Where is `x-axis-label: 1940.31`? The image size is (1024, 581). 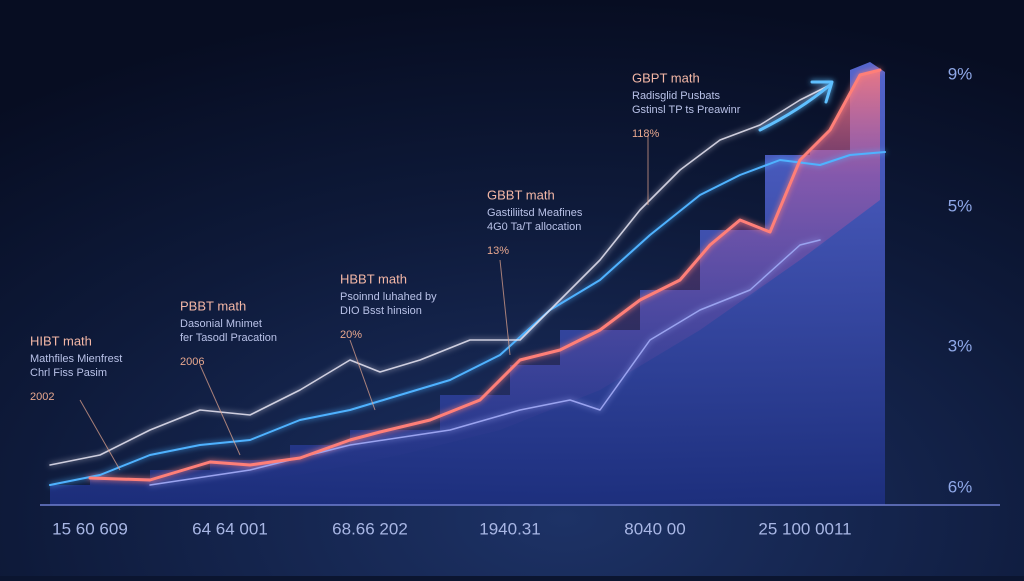 x-axis-label: 1940.31 is located at coordinates (509, 528).